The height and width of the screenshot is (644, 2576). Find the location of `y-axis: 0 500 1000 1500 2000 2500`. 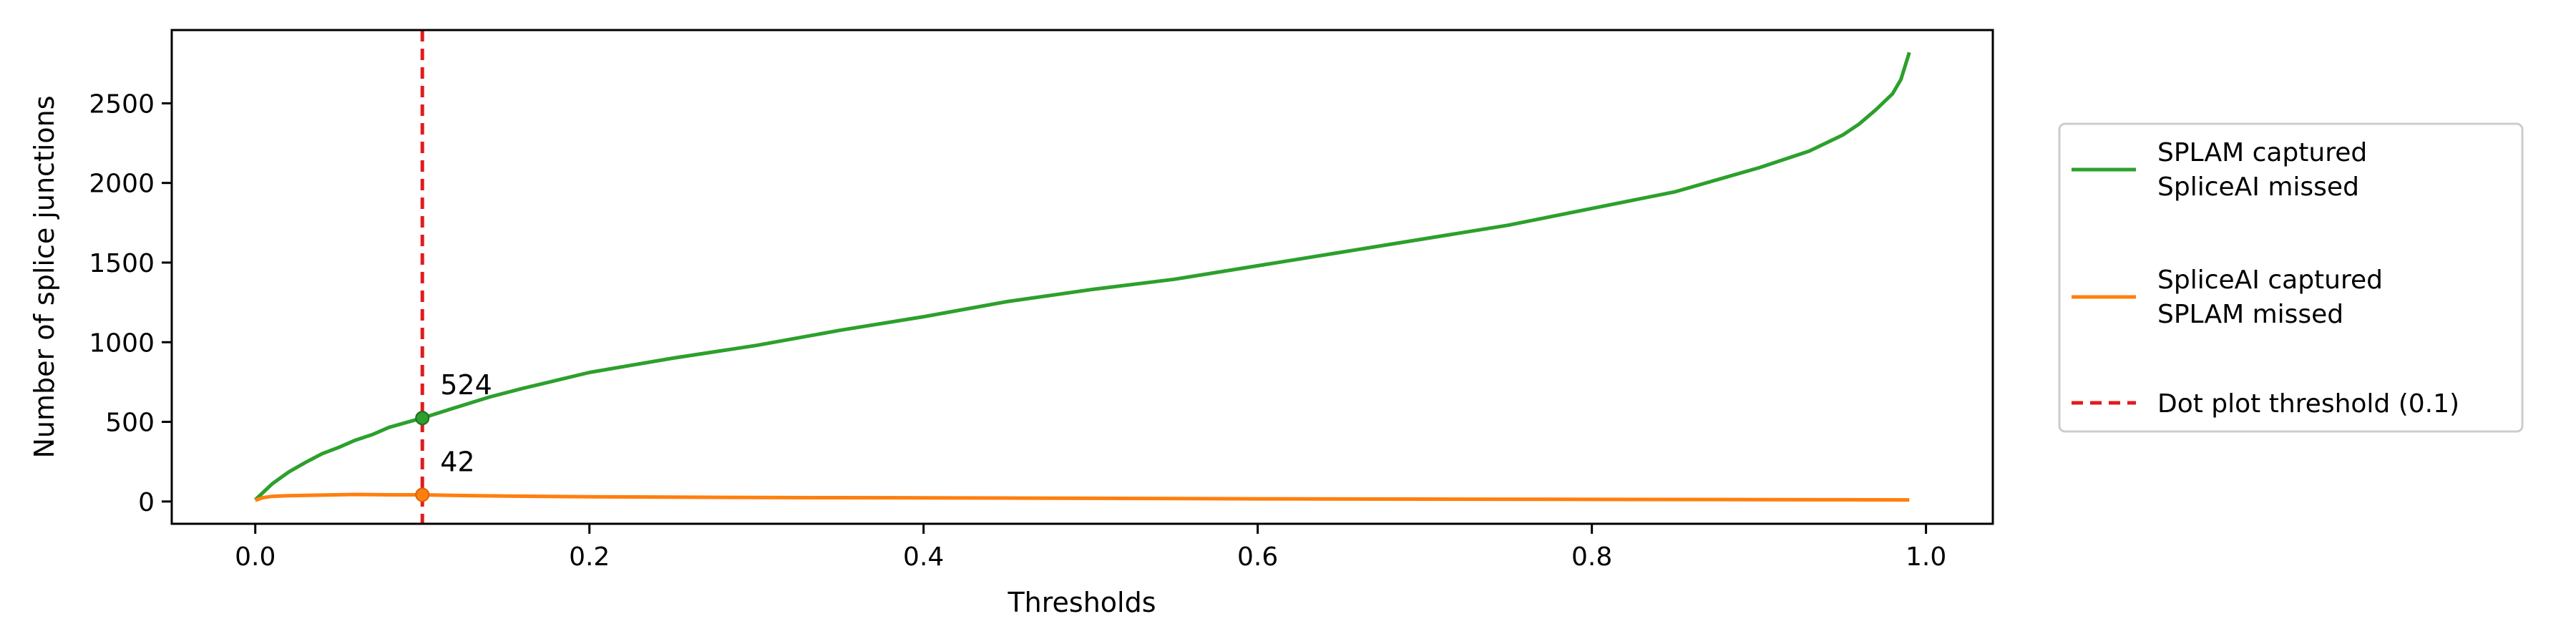

y-axis: 0 500 1000 1500 2000 2500 is located at coordinates (130, 303).